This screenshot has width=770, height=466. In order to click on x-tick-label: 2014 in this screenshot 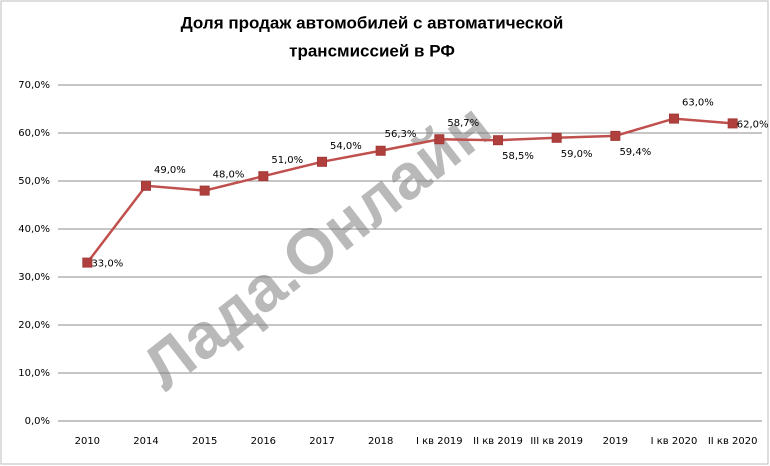, I will do `click(145, 441)`.